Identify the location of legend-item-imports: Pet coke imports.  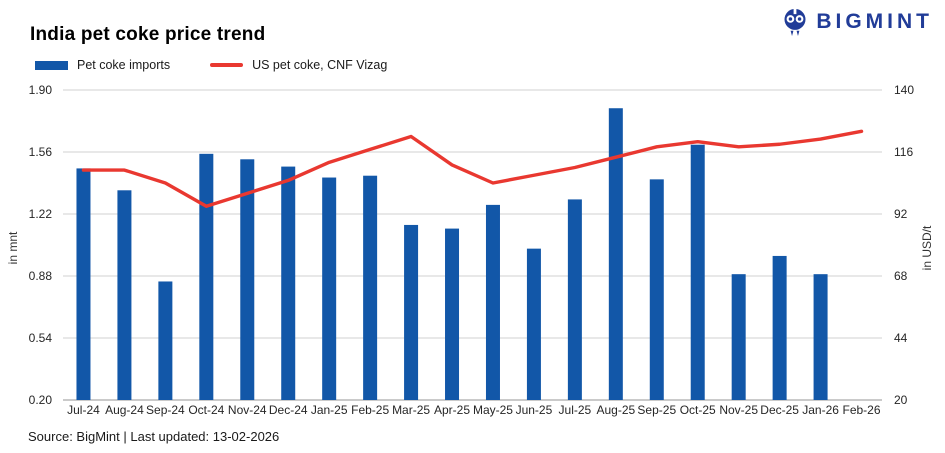
(102, 65).